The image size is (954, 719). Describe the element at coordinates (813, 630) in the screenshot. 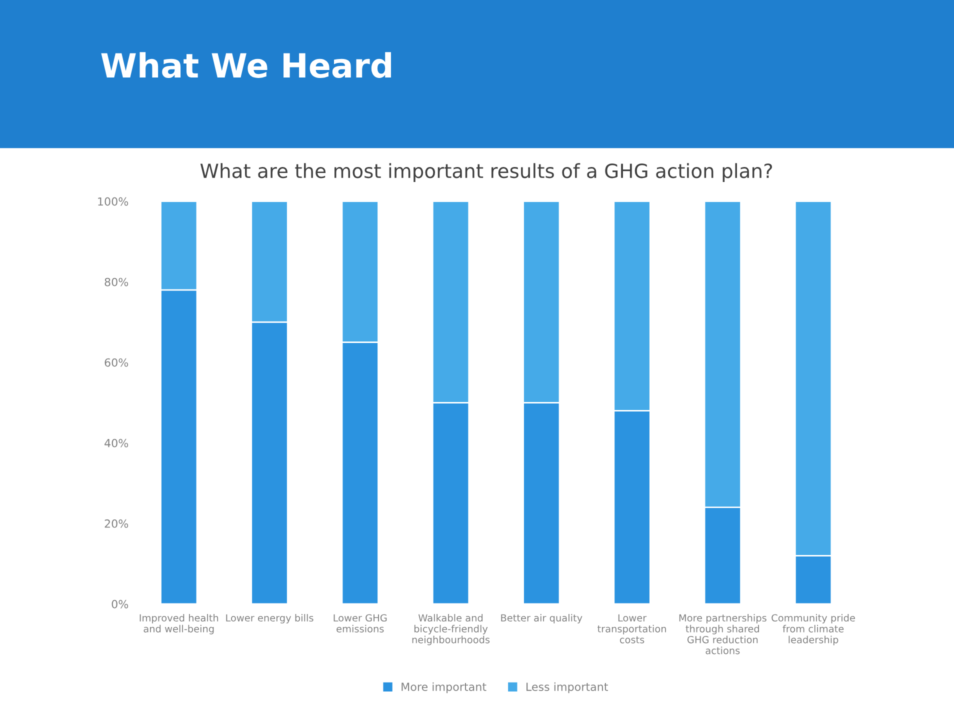

I see `x-tick-label: Community pride from climate leadership` at that location.